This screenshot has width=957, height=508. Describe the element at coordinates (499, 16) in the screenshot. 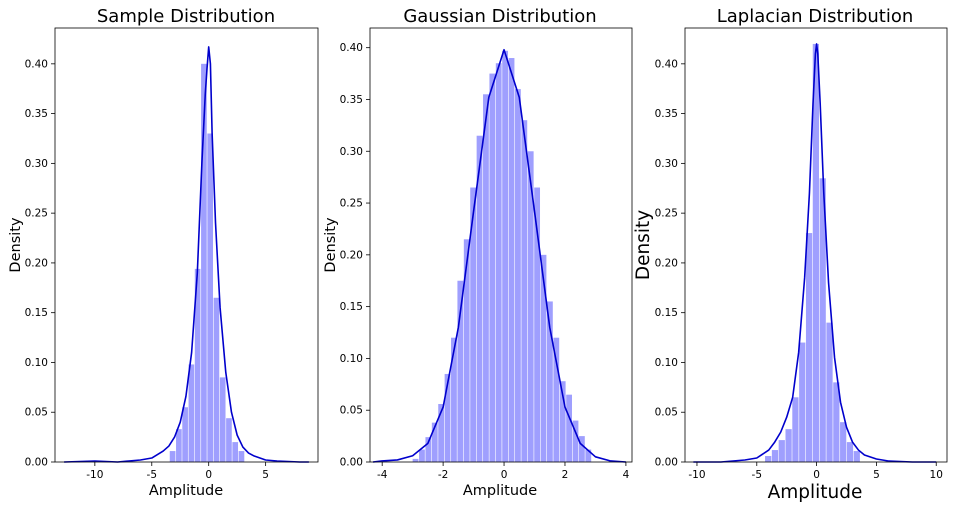

I see `chart-title: Gaussian Distribution` at that location.